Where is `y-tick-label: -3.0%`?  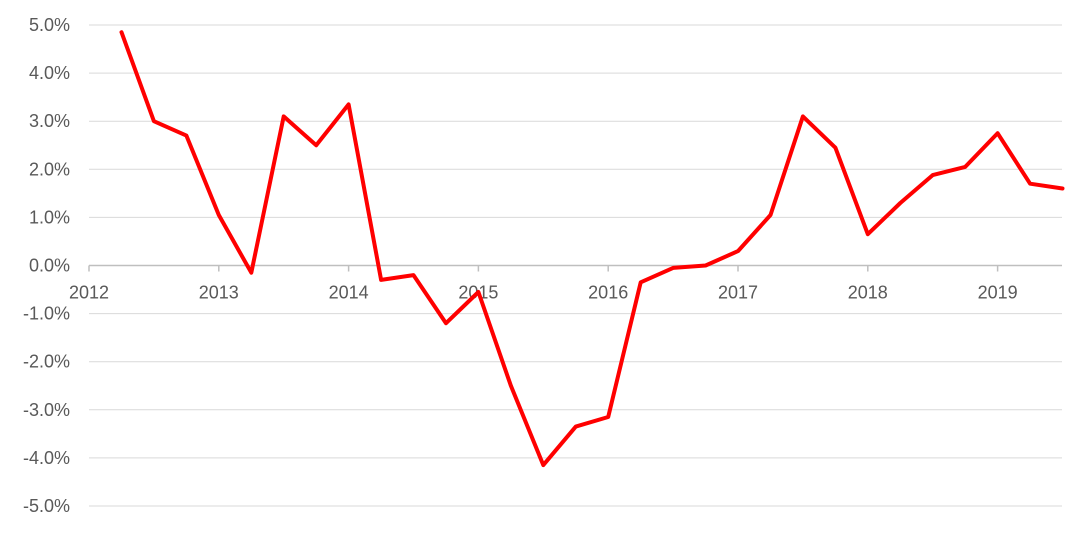
y-tick-label: -3.0% is located at coordinates (46, 410).